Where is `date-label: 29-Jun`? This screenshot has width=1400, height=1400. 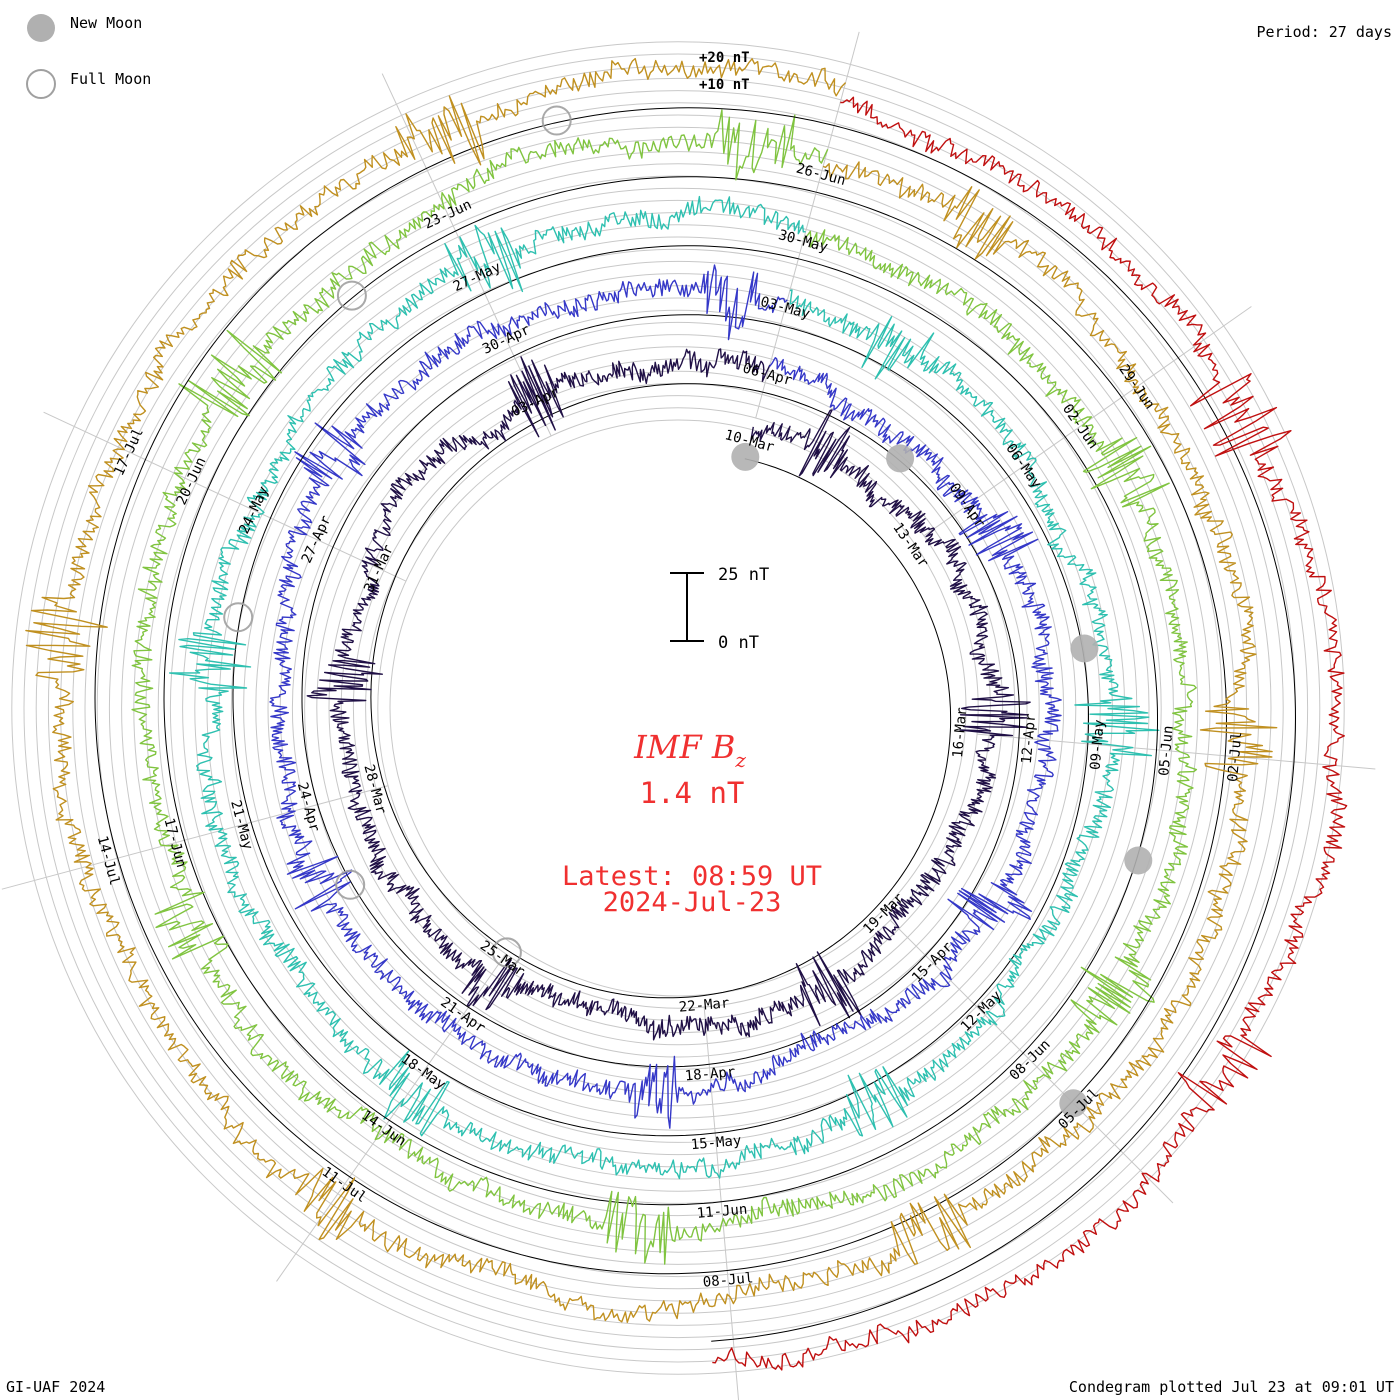
date-label: 29-Jun is located at coordinates (1136, 387).